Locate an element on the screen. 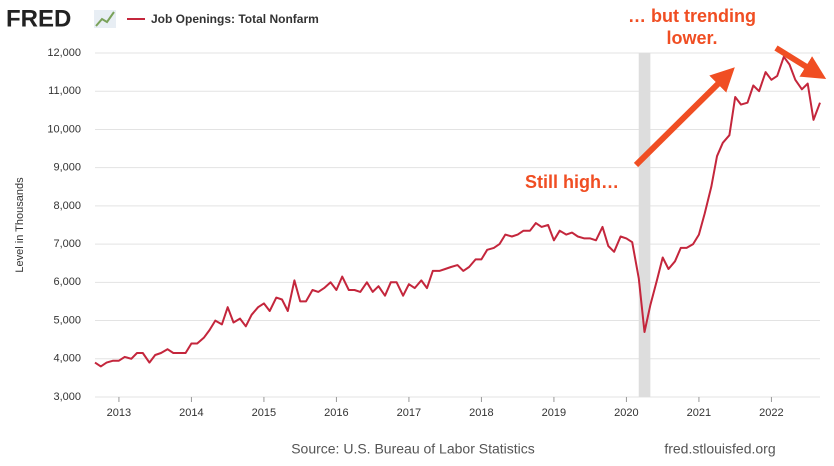  x-tick-label: 2021 is located at coordinates (699, 413).